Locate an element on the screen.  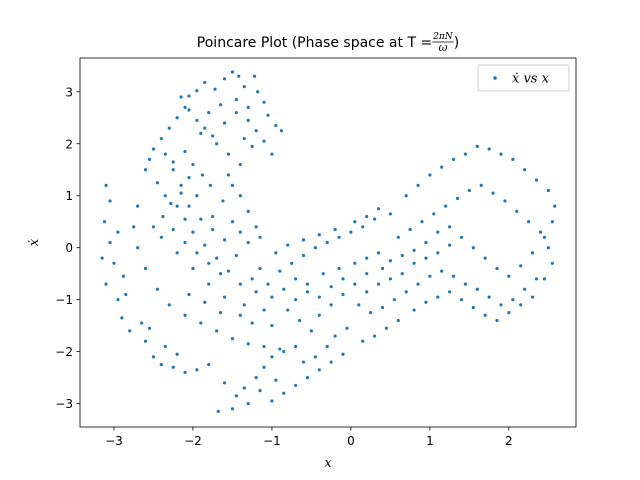
x-axis-ticks: −3 −2 −1 0 1 2 is located at coordinates (309, 437).